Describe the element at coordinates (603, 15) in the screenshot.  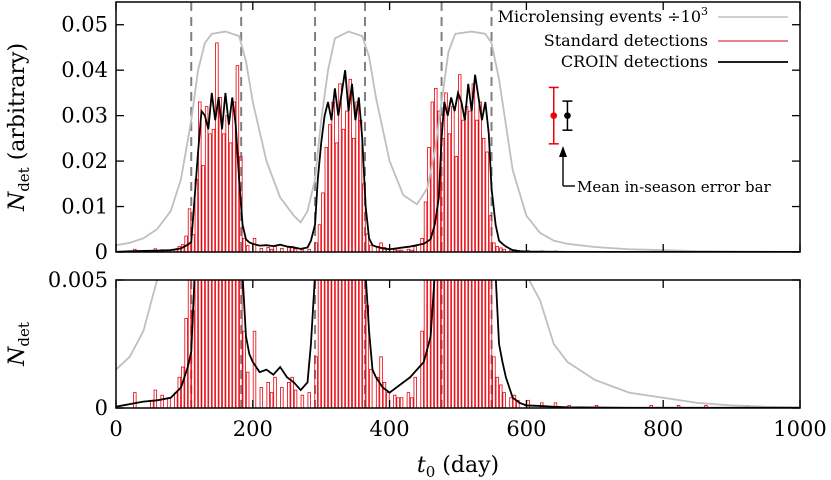
I see `legend-entry-events-label: Microlensing events ÷103` at that location.